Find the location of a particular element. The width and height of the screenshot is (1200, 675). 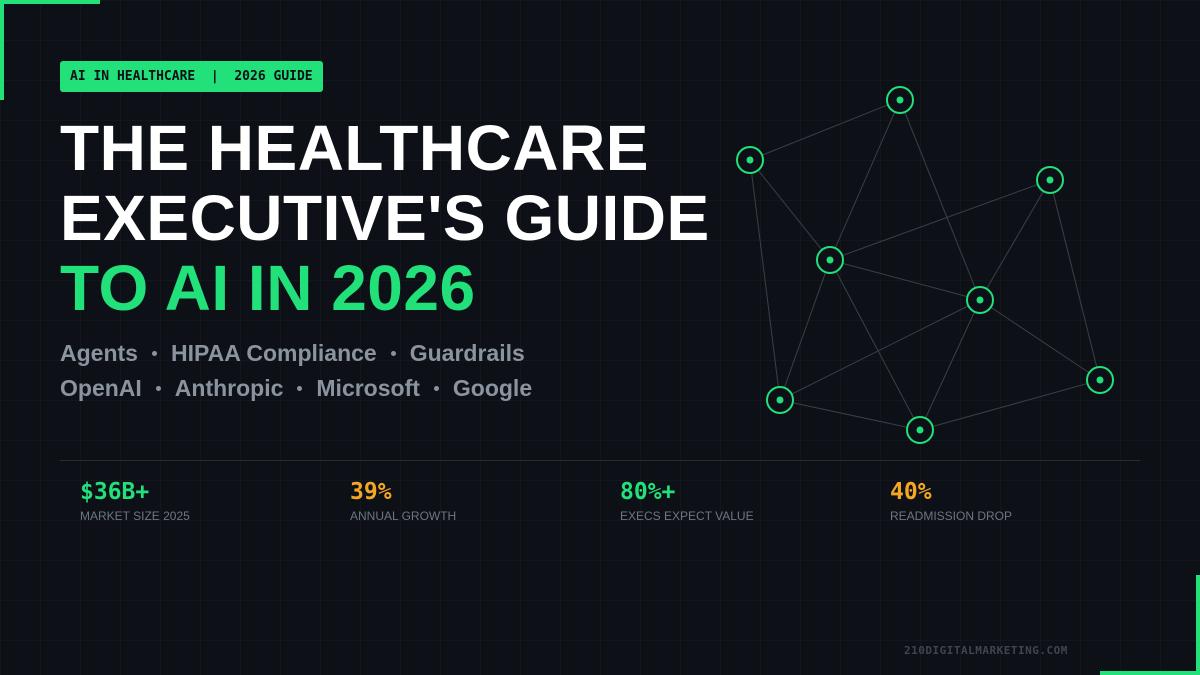

network-edges is located at coordinates (925, 265).